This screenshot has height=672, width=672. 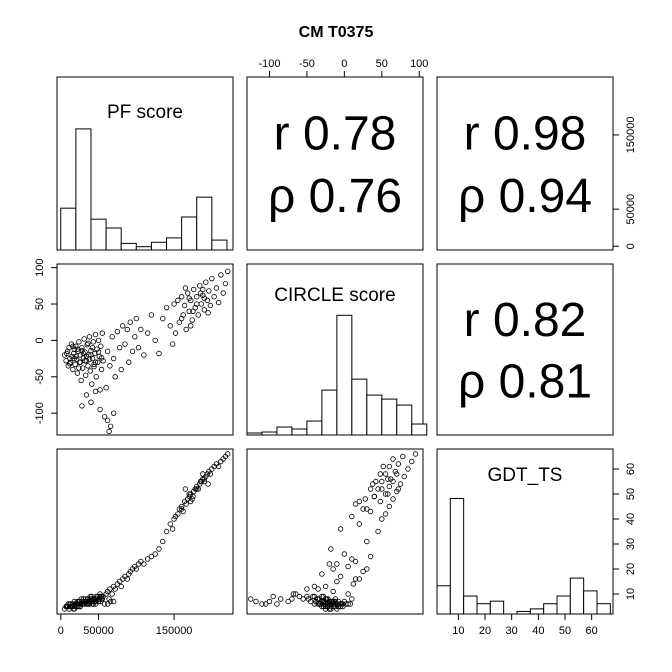 What do you see at coordinates (335, 531) in the screenshot?
I see `panel-gdt-circle` at bounding box center [335, 531].